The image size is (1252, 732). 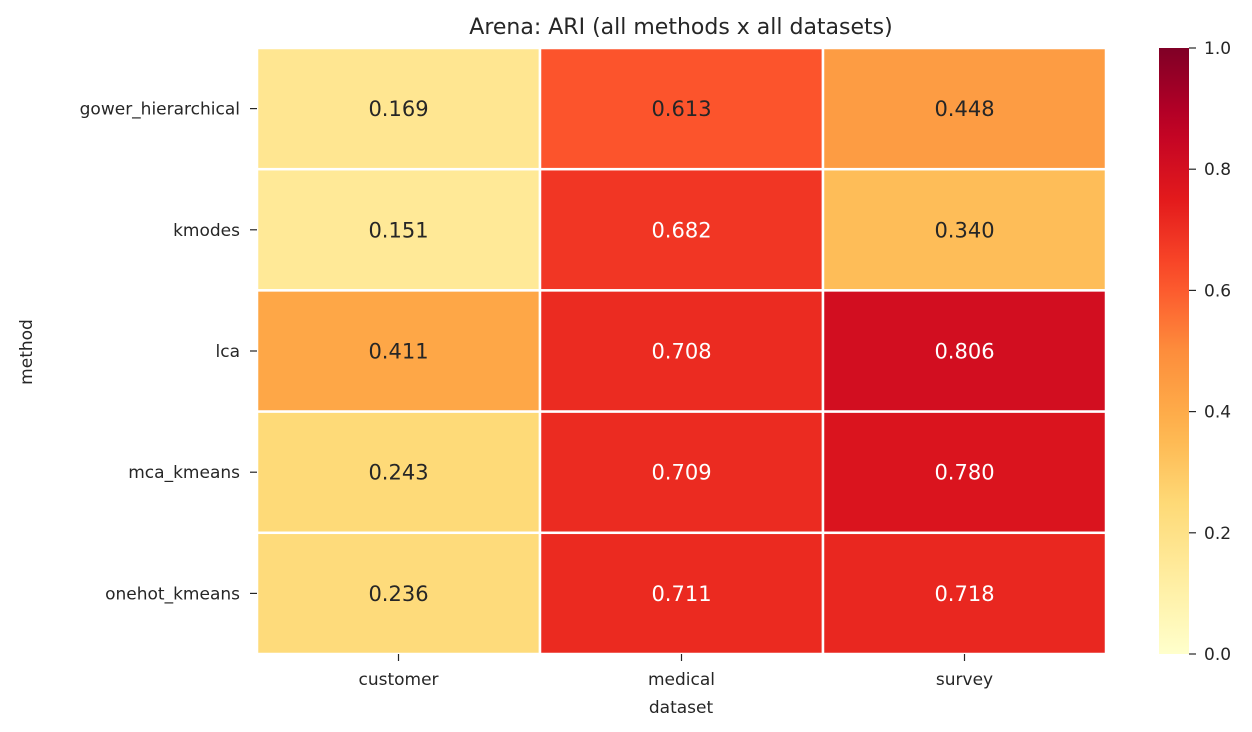 I want to click on y-tick-label: gower_hierarchical, so click(x=160, y=110).